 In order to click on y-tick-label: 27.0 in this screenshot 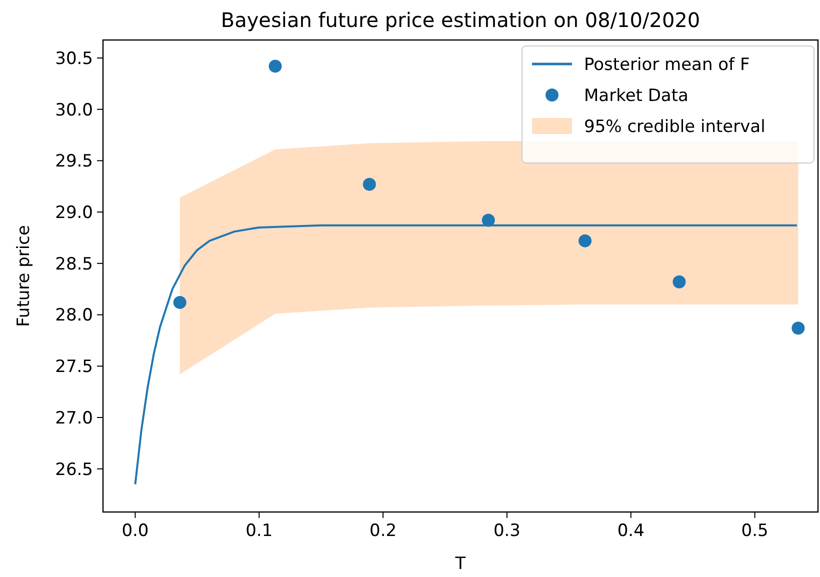, I will do `click(74, 418)`.